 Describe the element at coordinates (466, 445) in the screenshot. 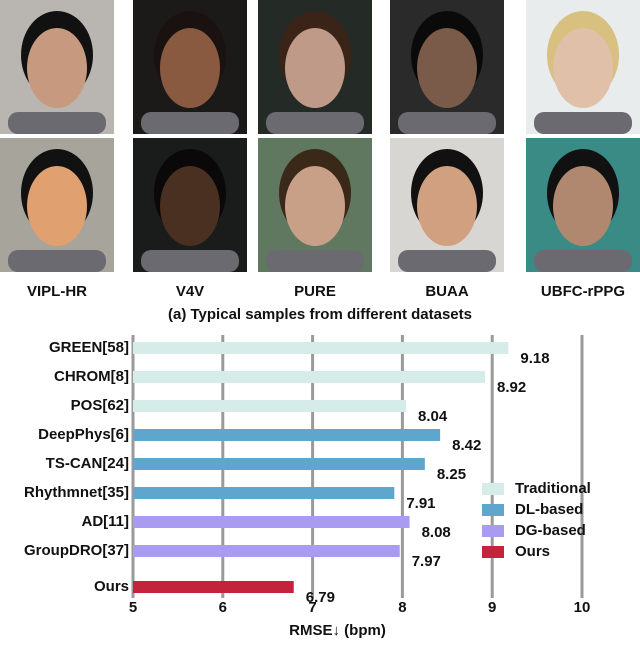

I see `value-label: 8.42` at that location.